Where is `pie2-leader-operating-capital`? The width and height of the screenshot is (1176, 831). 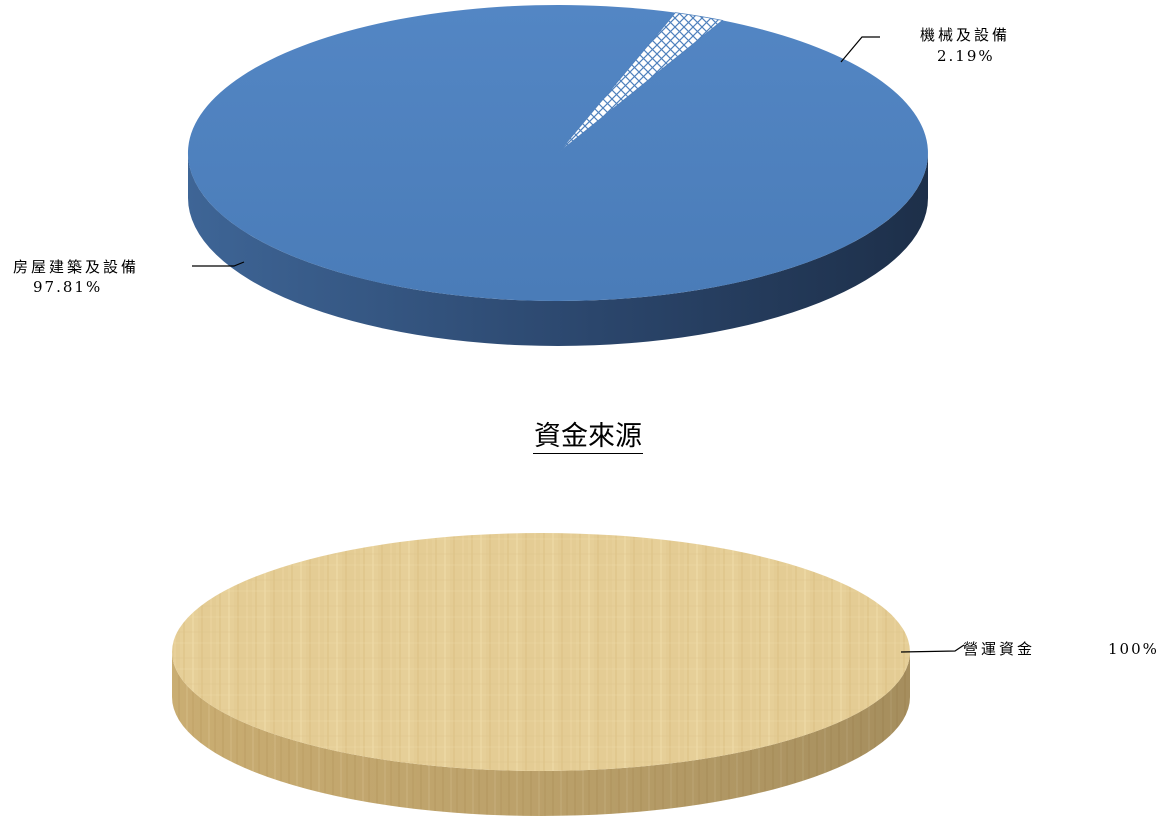 pie2-leader-operating-capital is located at coordinates (932, 648).